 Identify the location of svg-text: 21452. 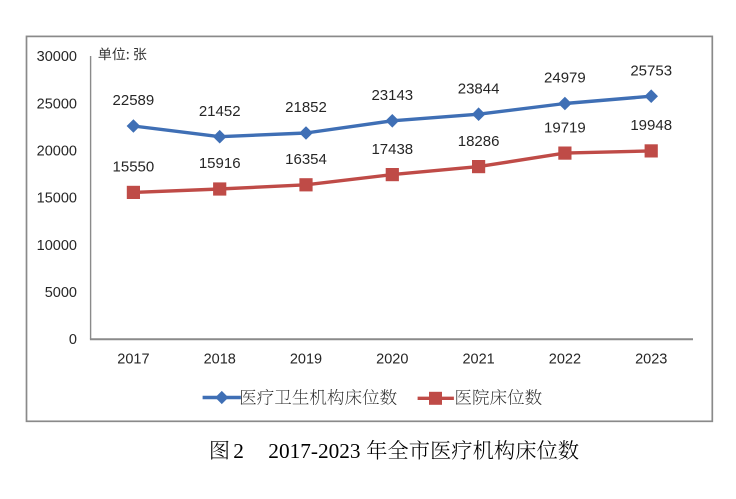
(220, 111).